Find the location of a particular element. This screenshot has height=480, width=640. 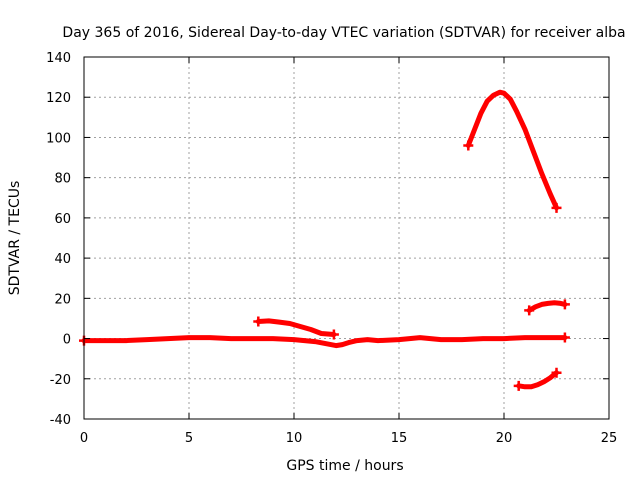

y-tick-label: 40 is located at coordinates (62, 259).